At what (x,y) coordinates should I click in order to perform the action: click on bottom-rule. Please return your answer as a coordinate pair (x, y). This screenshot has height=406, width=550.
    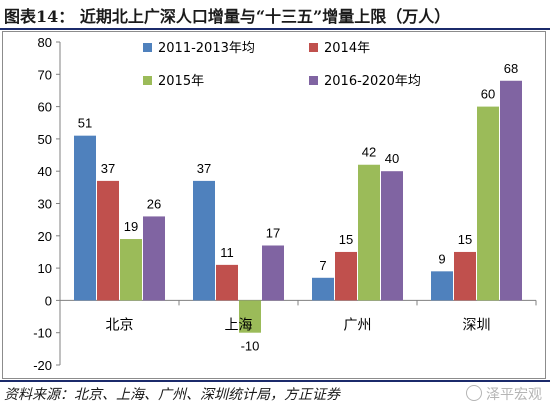
    Looking at the image, I should click on (275, 381).